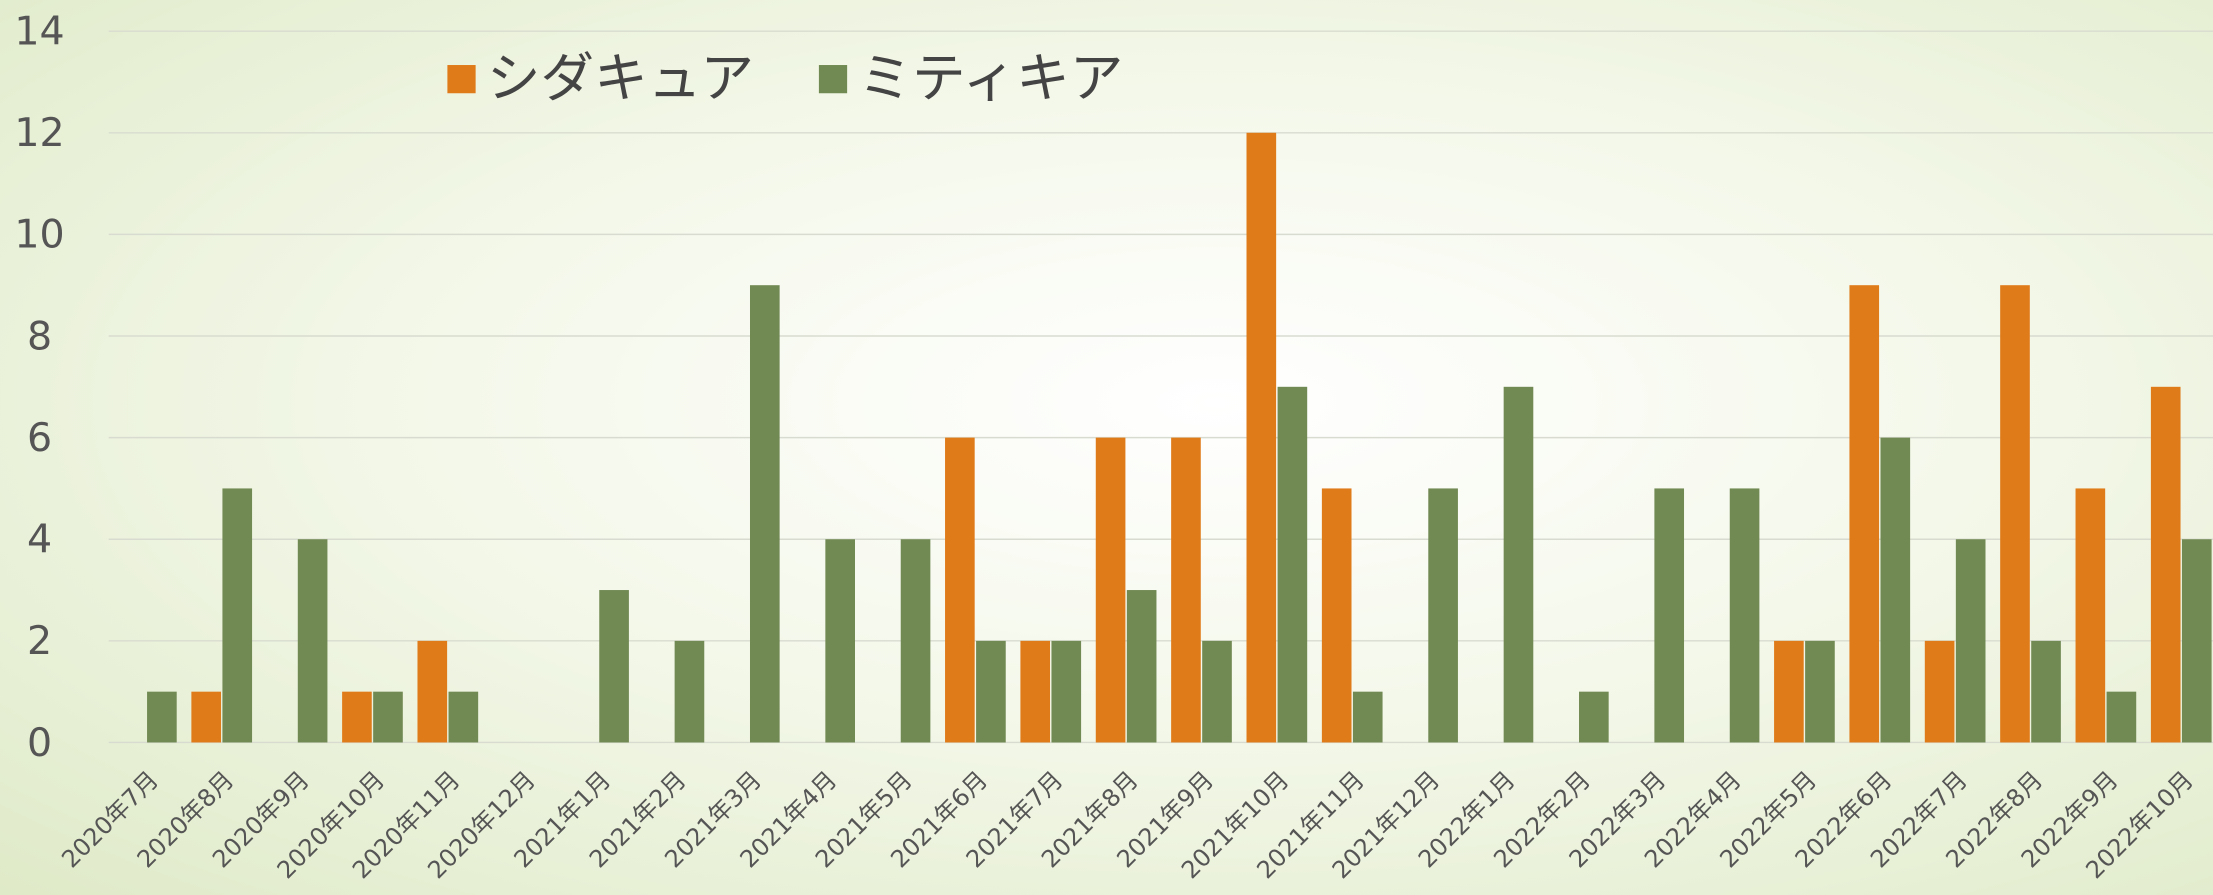 The height and width of the screenshot is (895, 2213). I want to click on y-tick-label: 4, so click(39, 540).